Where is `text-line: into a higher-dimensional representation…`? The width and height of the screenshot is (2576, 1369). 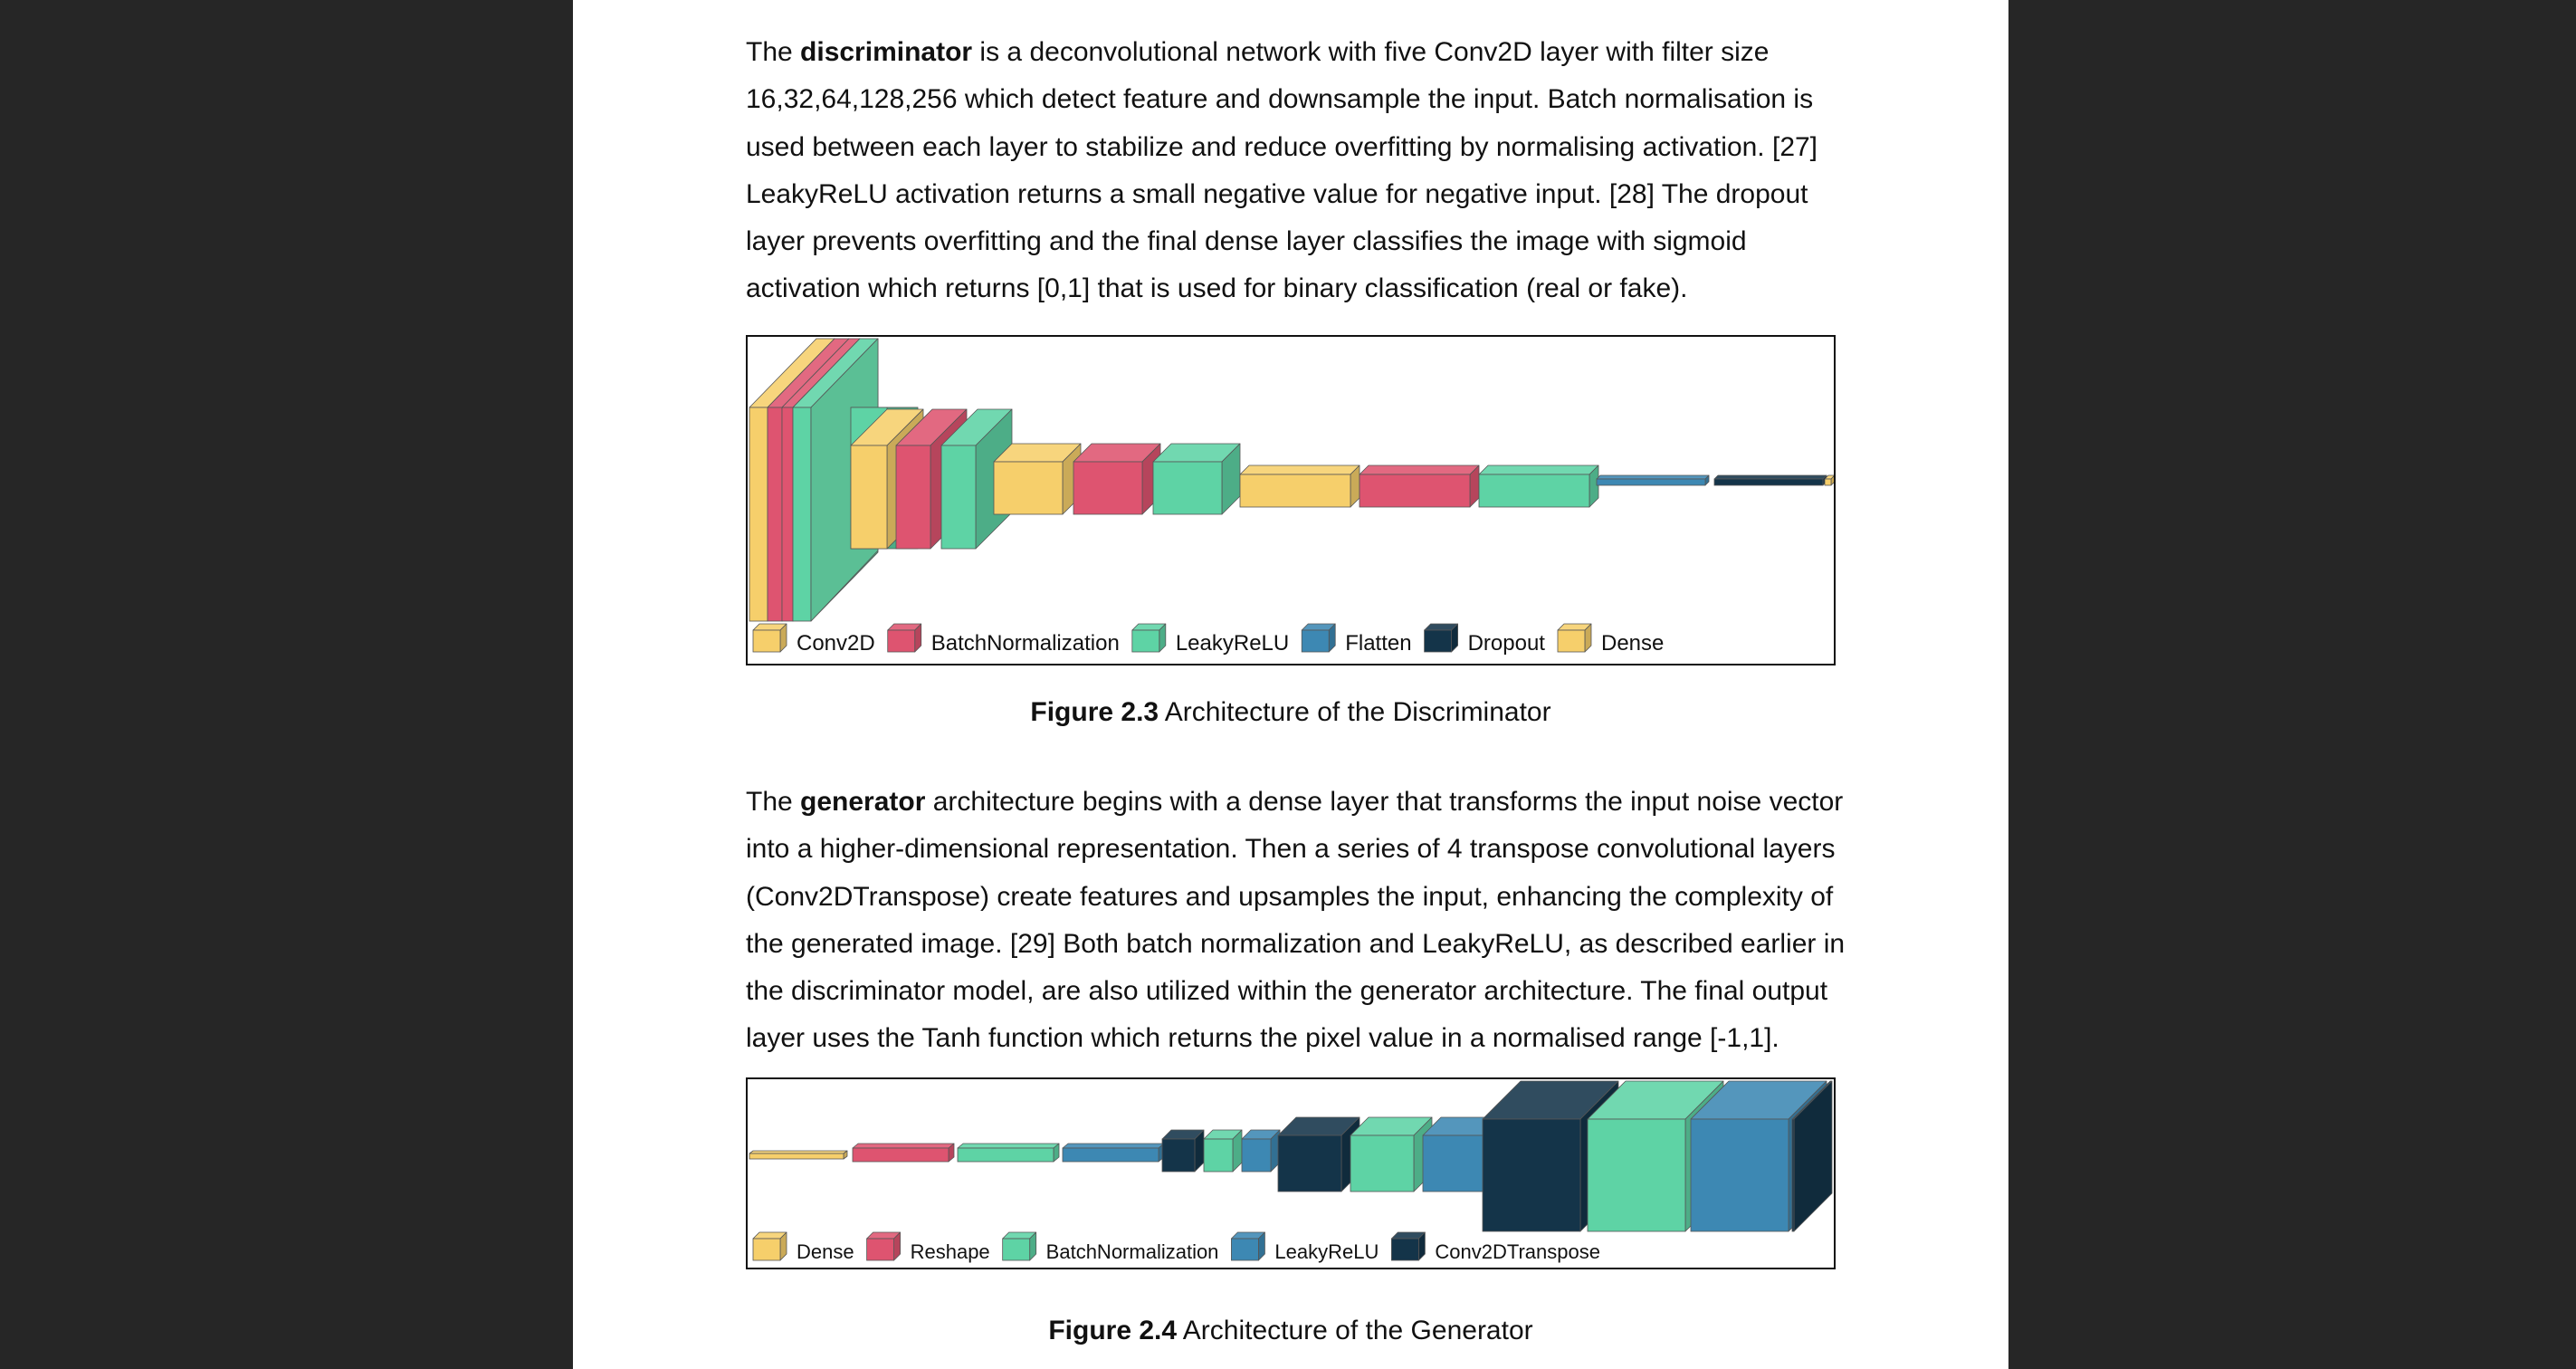 text-line: into a higher-dimensional representation… is located at coordinates (1296, 849).